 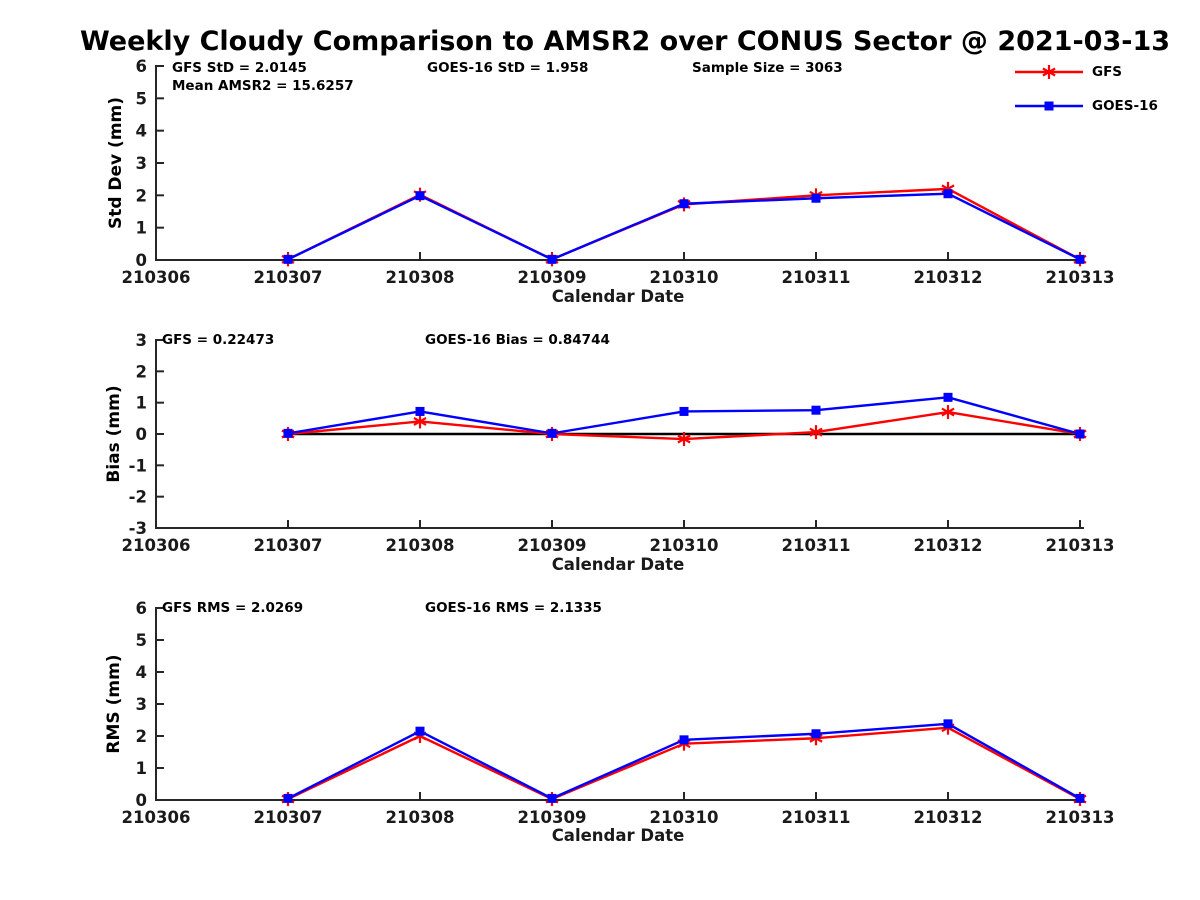 I want to click on legend-label-gfs: GFS, so click(x=1107, y=72).